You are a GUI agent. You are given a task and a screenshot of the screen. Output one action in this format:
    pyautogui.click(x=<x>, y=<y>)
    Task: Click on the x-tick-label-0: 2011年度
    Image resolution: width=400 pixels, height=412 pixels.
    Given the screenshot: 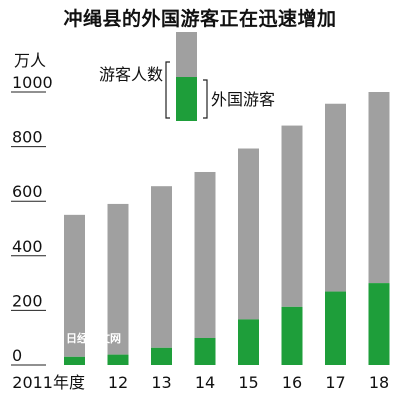 What is the action you would take?
    pyautogui.click(x=48, y=382)
    